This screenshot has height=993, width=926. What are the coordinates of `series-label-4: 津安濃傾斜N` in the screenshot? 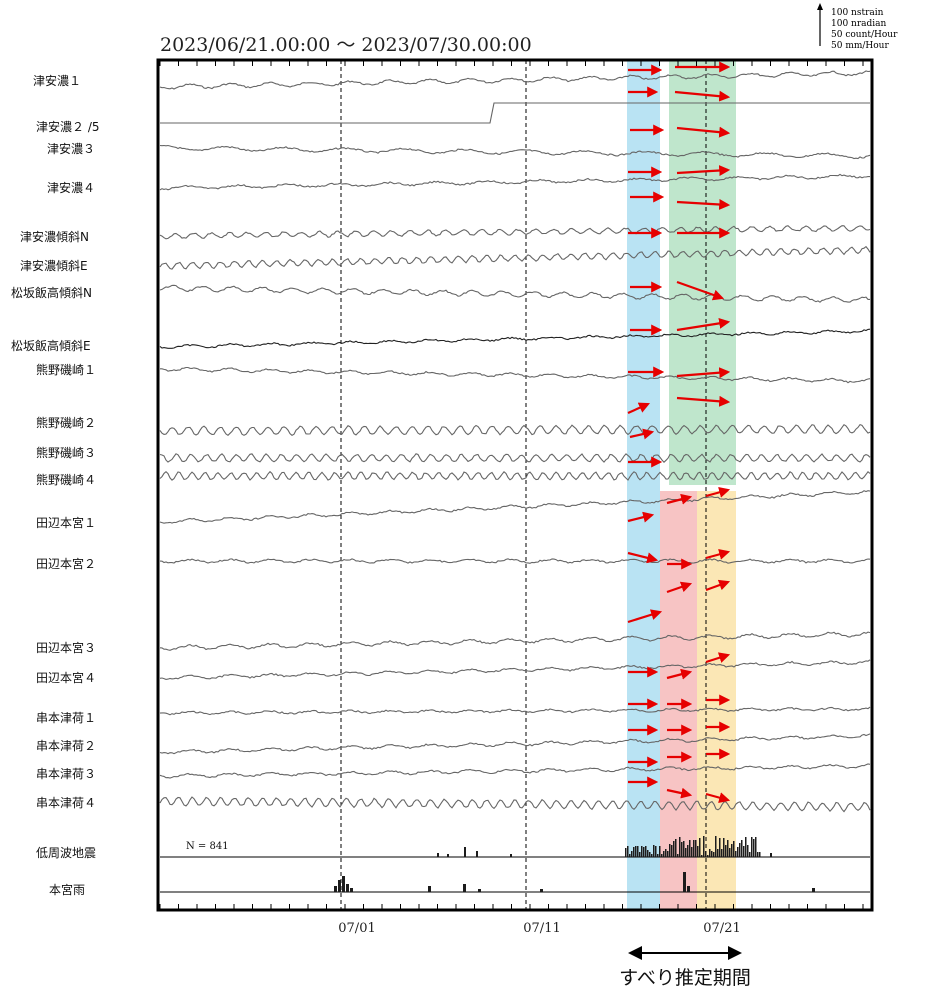 It's located at (54, 236).